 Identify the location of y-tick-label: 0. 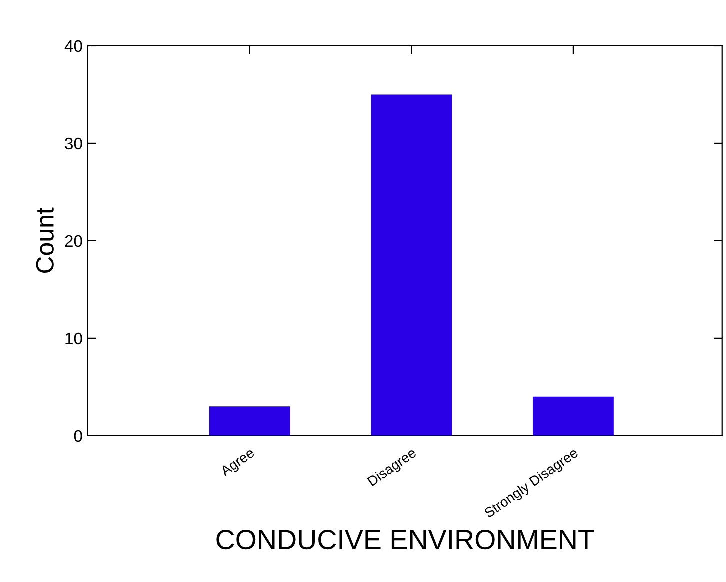
(78, 436).